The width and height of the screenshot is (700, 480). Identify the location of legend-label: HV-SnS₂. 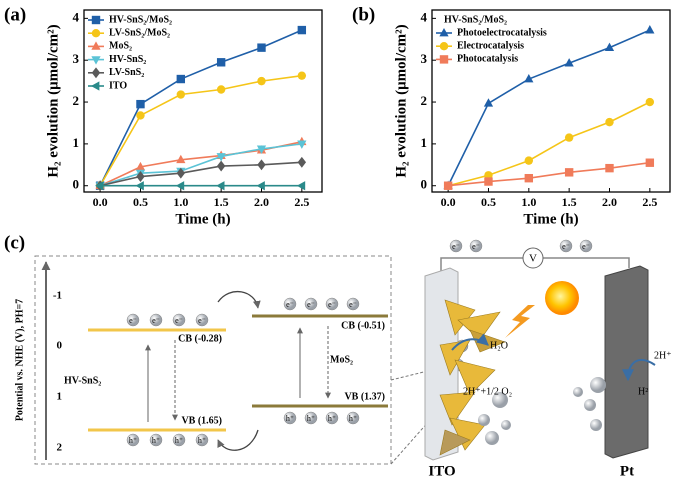
(127, 59).